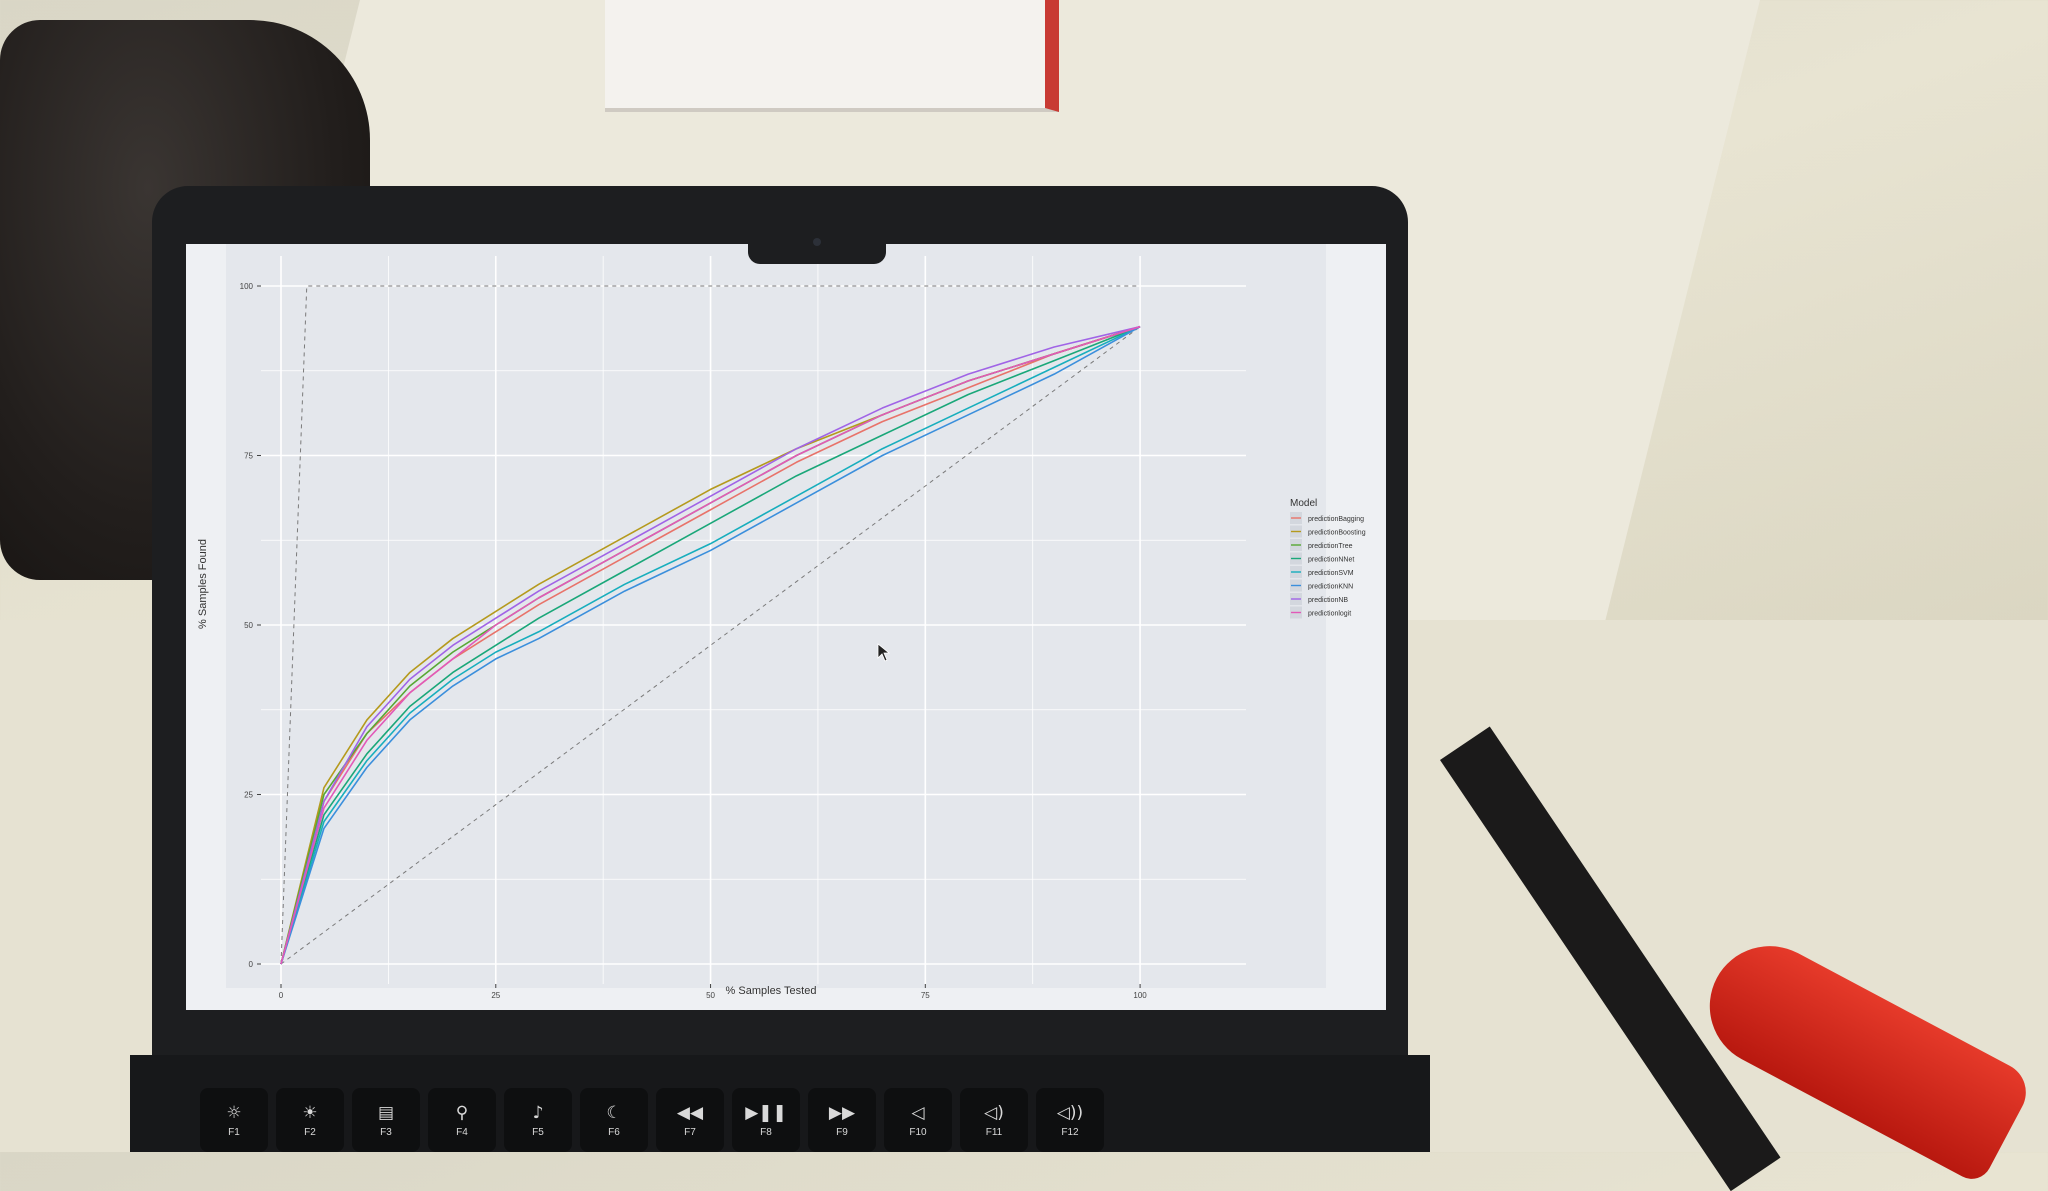 The height and width of the screenshot is (1191, 2048). I want to click on legend-title: Model, so click(1303, 503).